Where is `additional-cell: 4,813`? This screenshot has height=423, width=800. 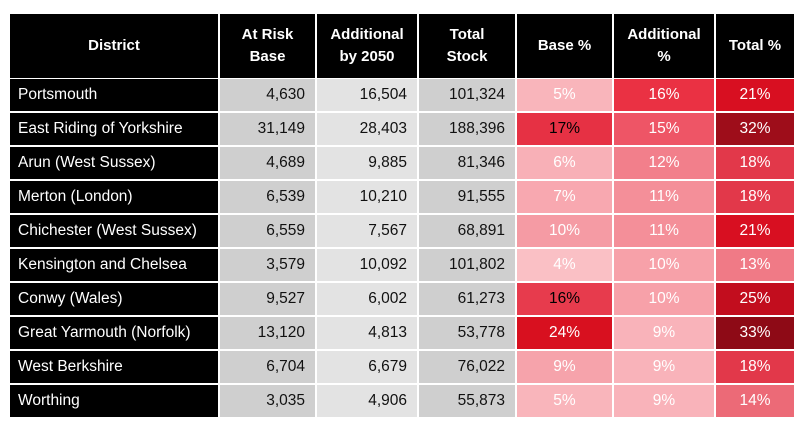 additional-cell: 4,813 is located at coordinates (367, 334).